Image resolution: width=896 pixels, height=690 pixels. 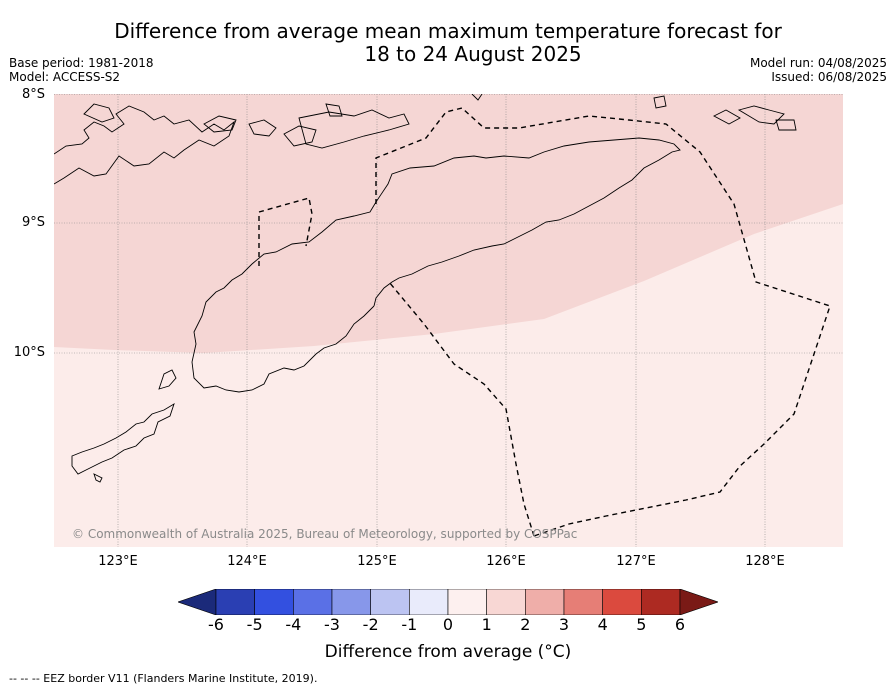 What do you see at coordinates (332, 624) in the screenshot?
I see `colorbar-tick-label: -3` at bounding box center [332, 624].